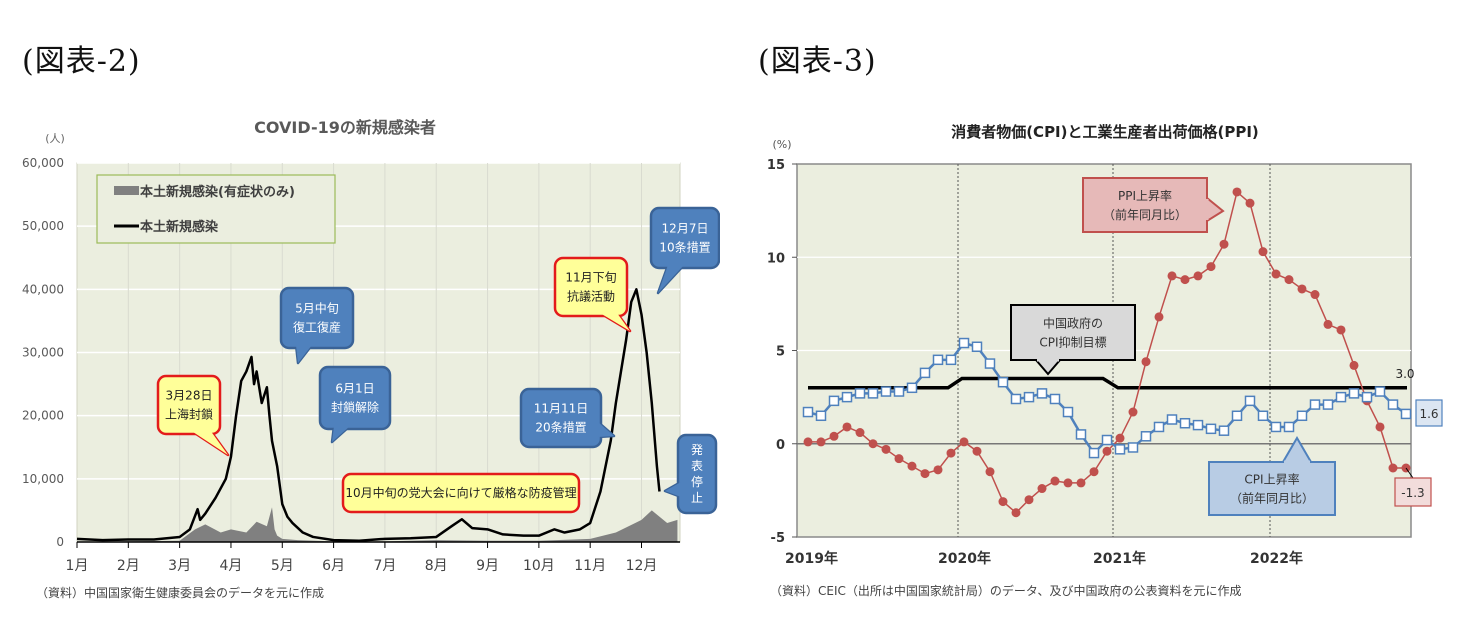  I want to click on y-tick-label: 10, so click(776, 258).